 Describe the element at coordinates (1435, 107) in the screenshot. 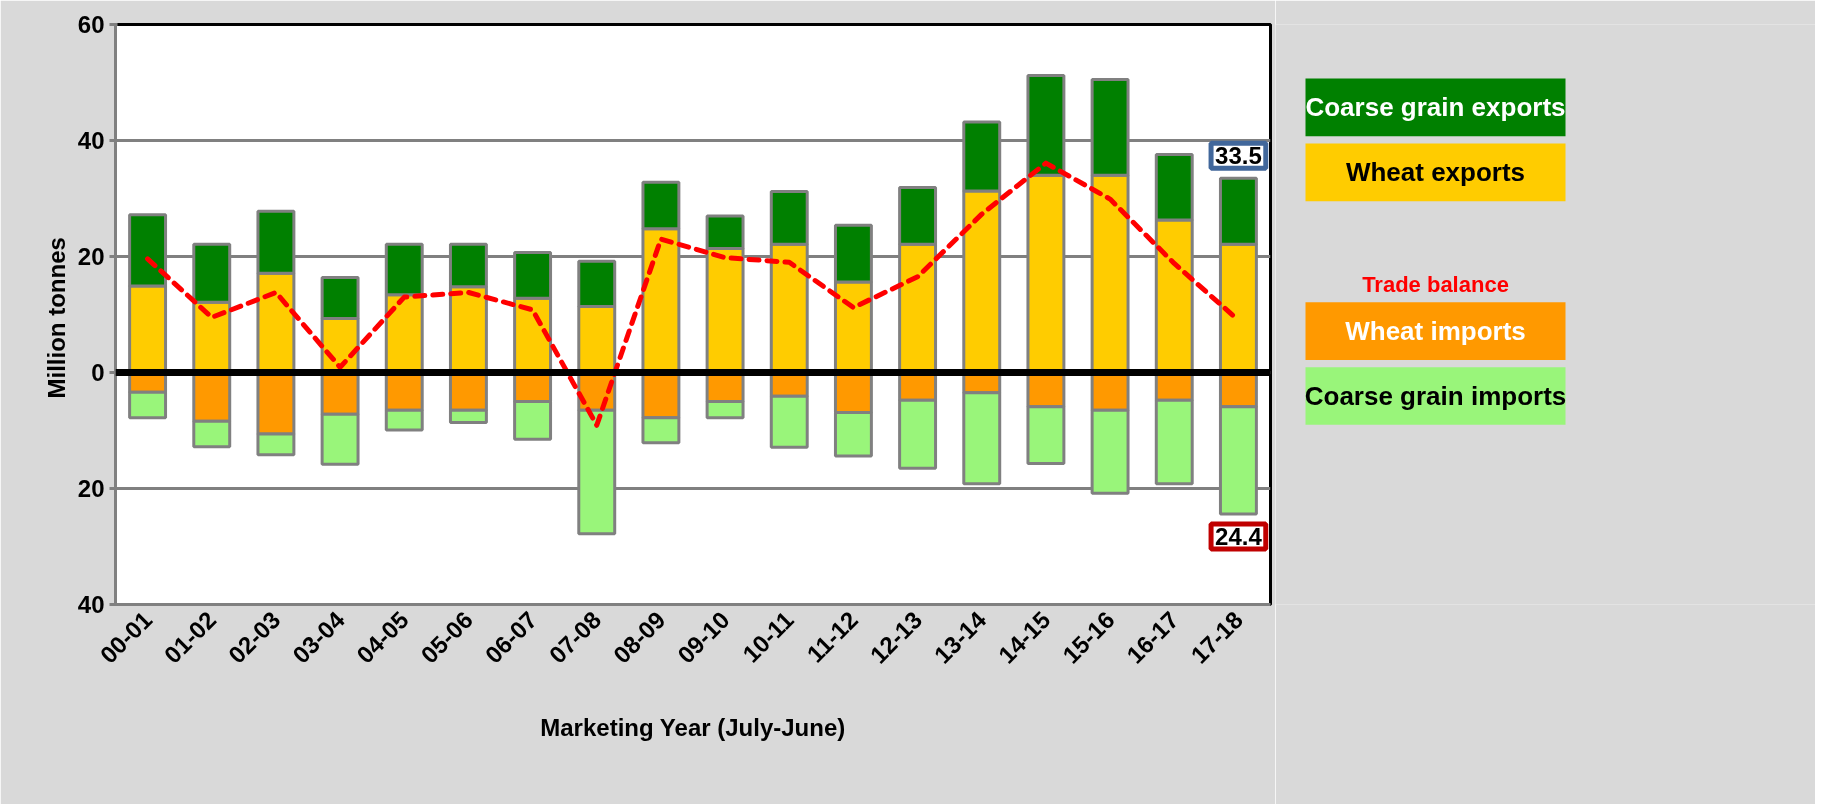

I see `text: Coarse grain exports` at that location.